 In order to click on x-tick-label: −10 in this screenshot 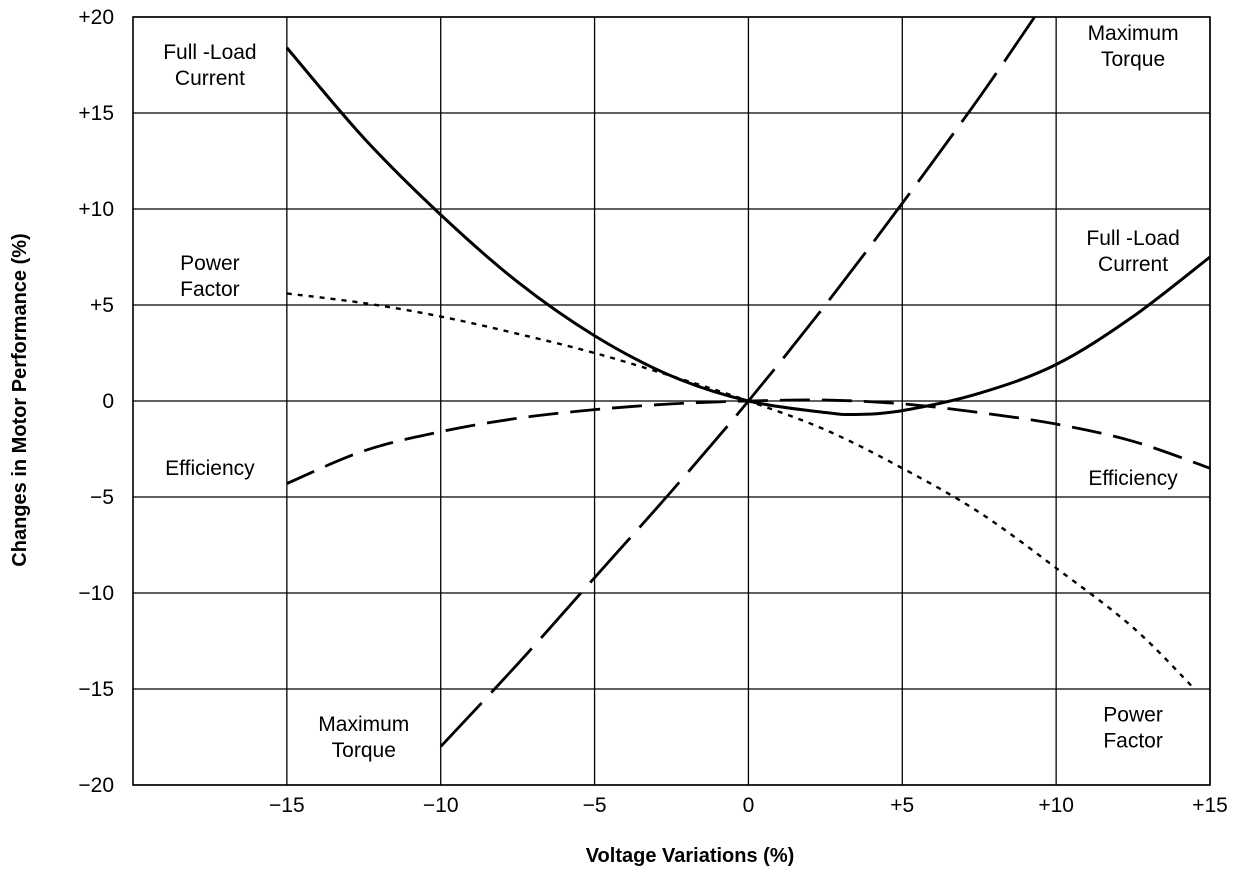, I will do `click(441, 805)`.